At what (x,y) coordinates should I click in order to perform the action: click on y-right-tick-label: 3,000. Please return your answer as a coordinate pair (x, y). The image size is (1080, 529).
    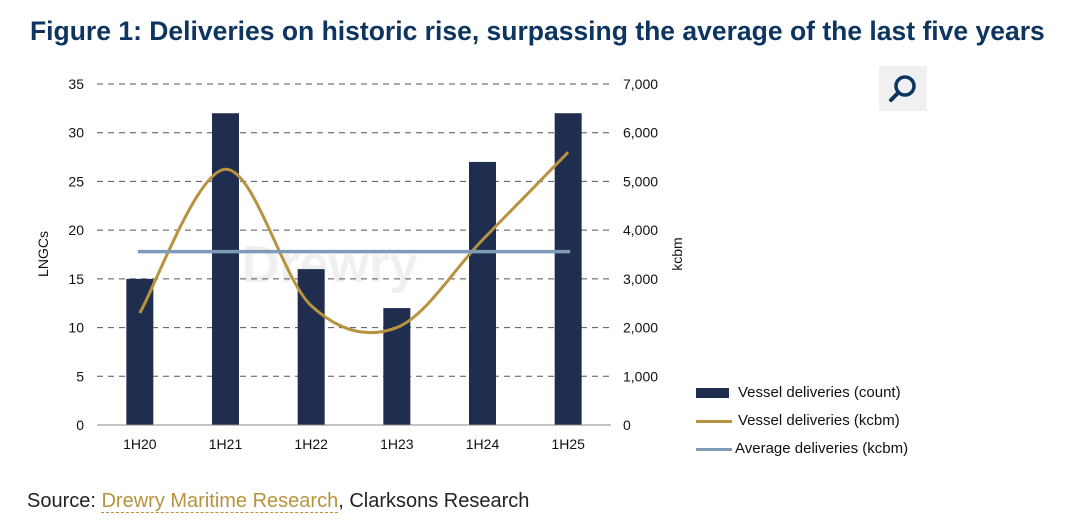
    Looking at the image, I should click on (640, 279).